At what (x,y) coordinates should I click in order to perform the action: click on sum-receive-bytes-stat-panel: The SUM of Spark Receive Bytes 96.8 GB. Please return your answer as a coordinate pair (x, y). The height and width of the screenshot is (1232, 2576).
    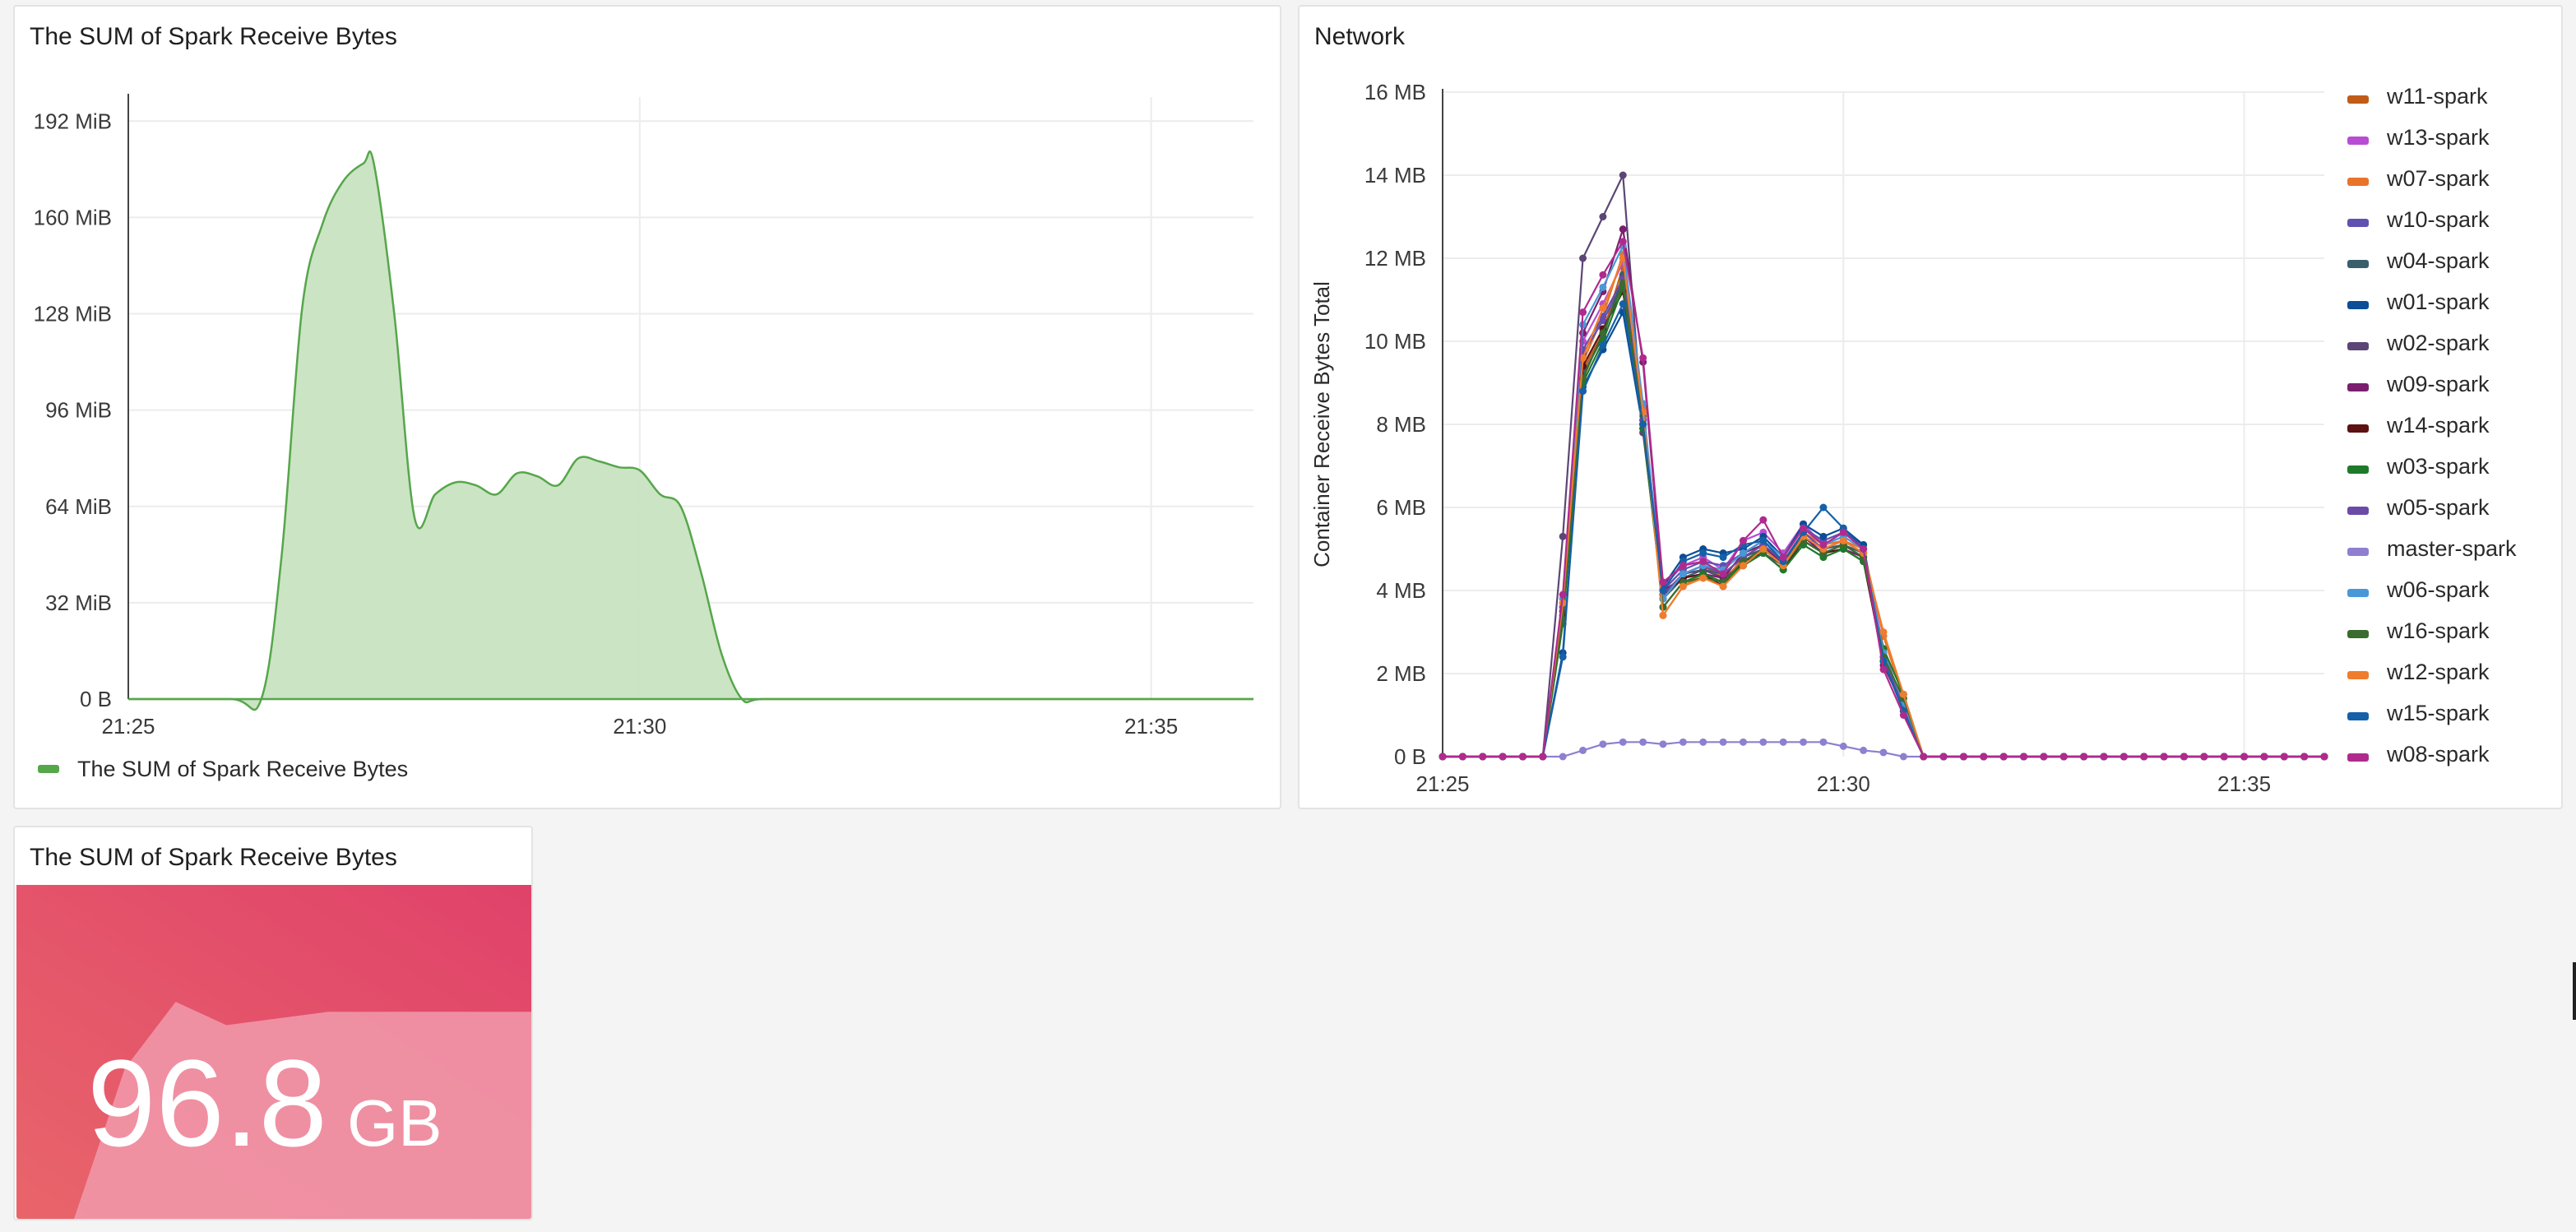
    Looking at the image, I should click on (273, 1023).